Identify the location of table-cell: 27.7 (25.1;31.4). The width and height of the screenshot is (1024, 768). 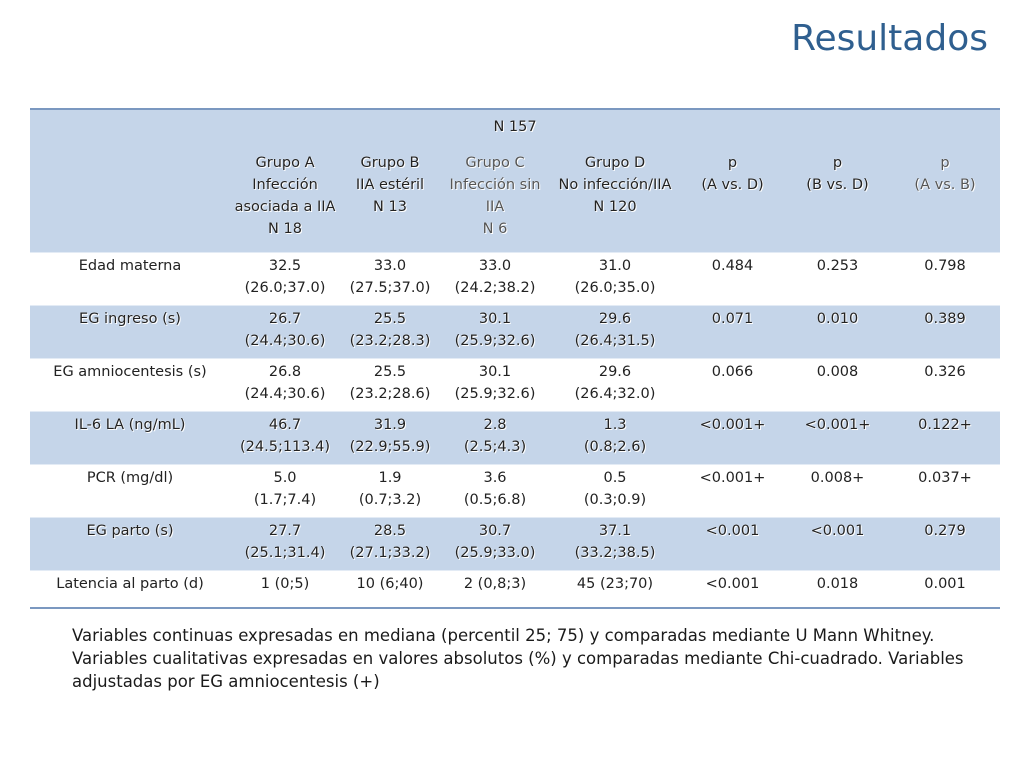
(285, 544).